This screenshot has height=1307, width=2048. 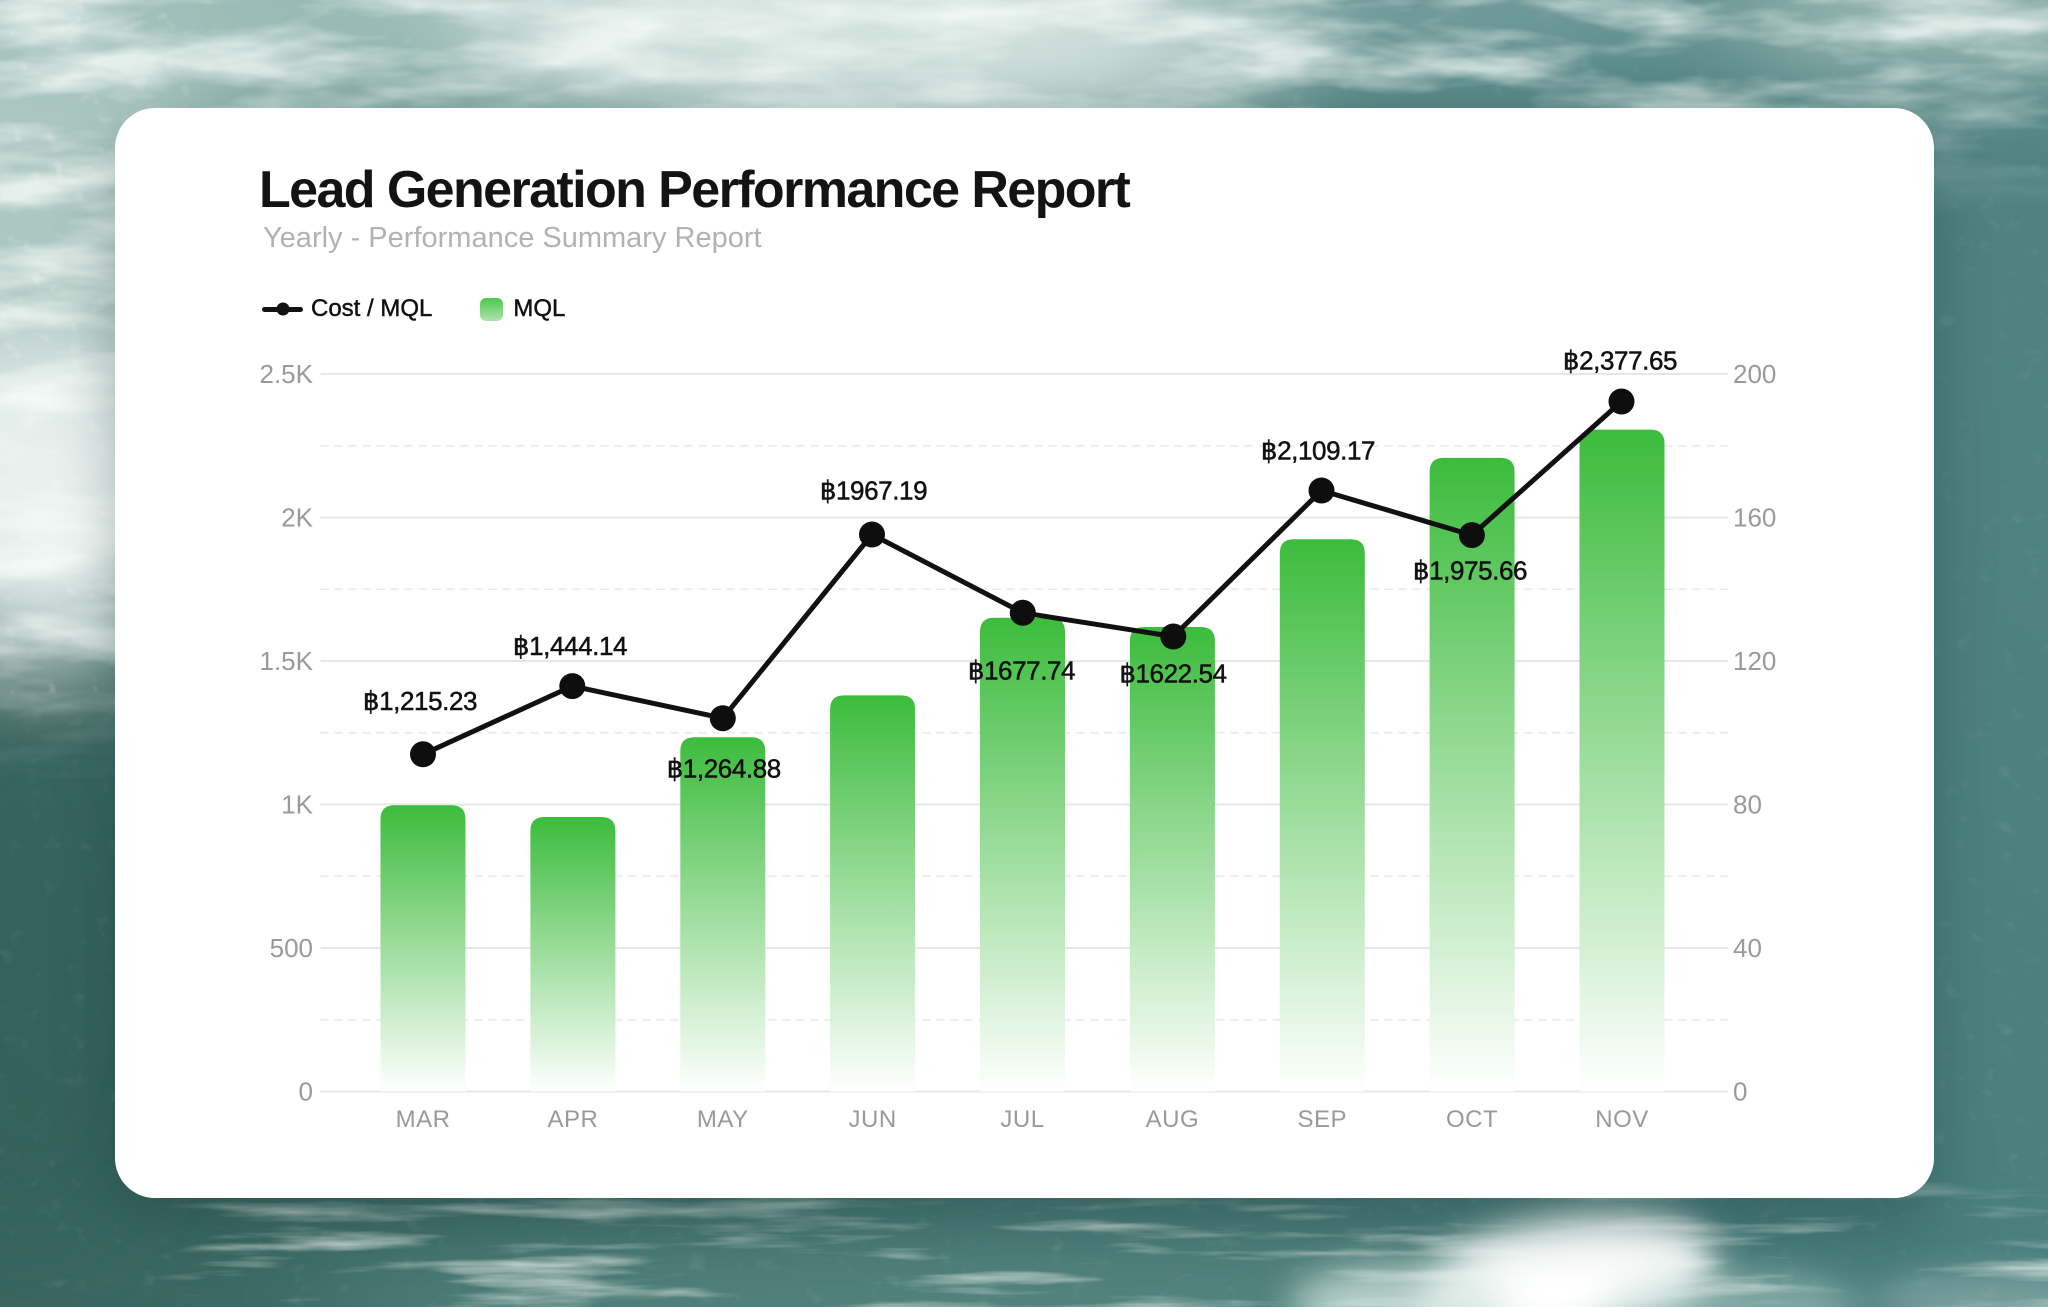 What do you see at coordinates (1022, 1119) in the screenshot?
I see `svg-text: JUL` at bounding box center [1022, 1119].